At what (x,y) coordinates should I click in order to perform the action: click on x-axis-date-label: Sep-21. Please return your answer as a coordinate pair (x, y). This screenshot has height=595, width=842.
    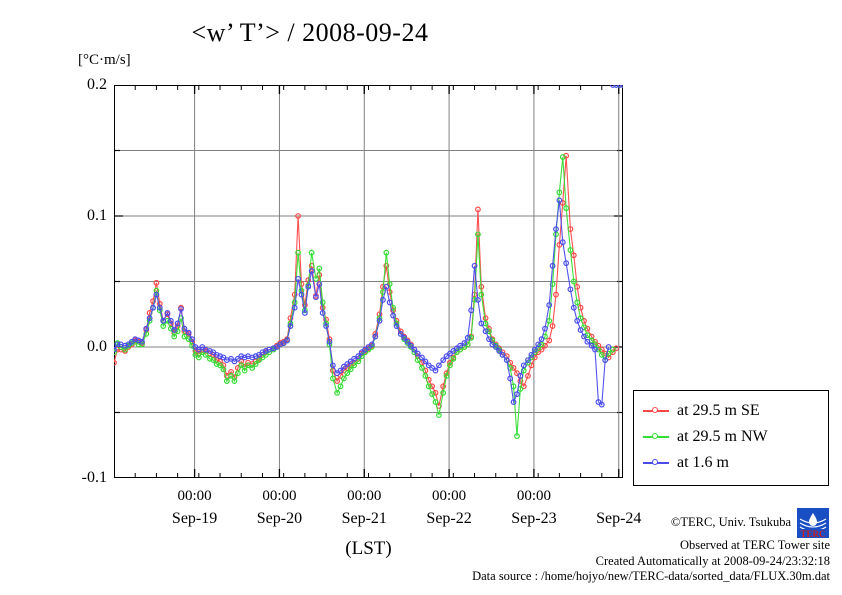
    Looking at the image, I should click on (364, 518).